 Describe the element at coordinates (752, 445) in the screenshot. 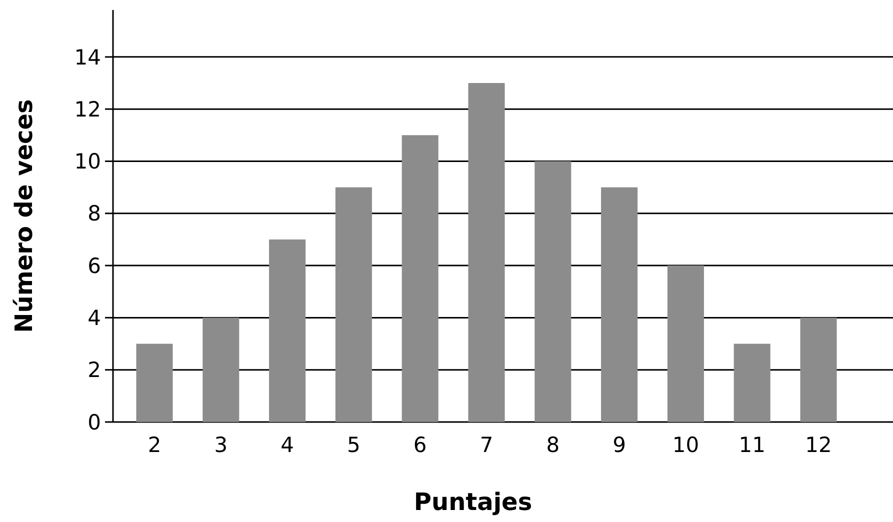

I see `x-tick-label: 11` at that location.